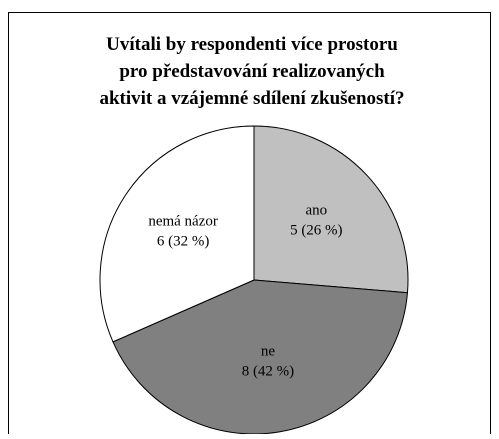  Describe the element at coordinates (268, 372) in the screenshot. I see `slice-value-label: 8 (42 %)` at that location.